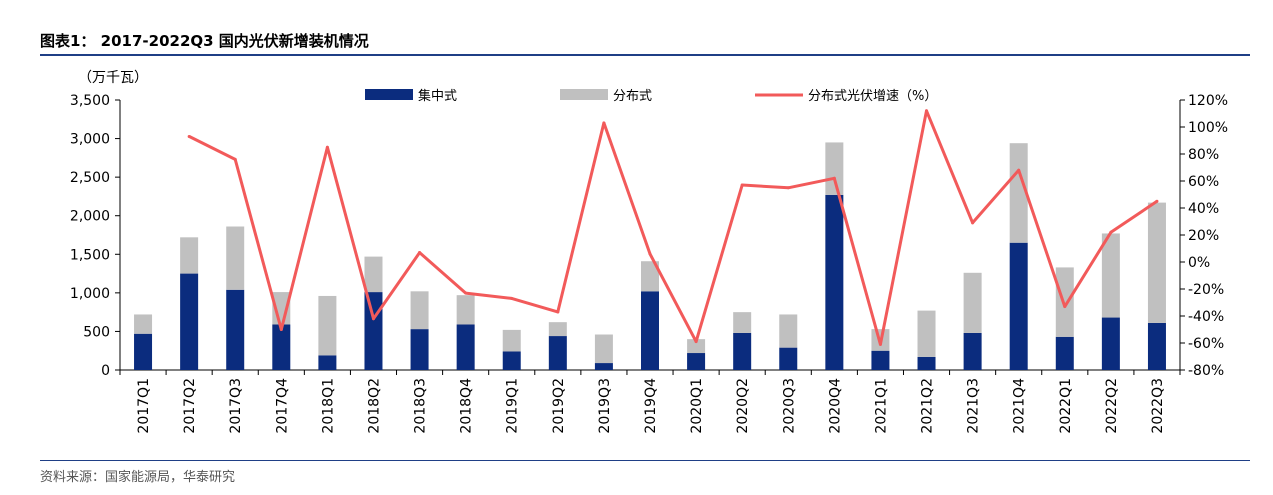 This screenshot has height=495, width=1273. Describe the element at coordinates (421, 406) in the screenshot. I see `x-tick-label: 2018Q3` at that location.